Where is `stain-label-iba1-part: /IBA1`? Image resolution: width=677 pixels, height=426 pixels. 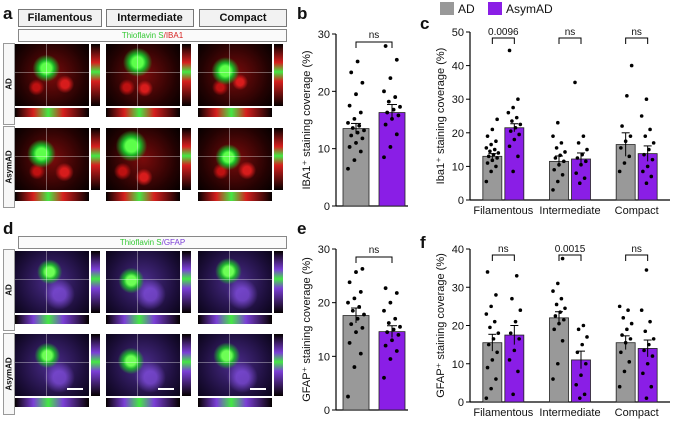 stain-label-iba1-part: /IBA1 is located at coordinates (173, 35).